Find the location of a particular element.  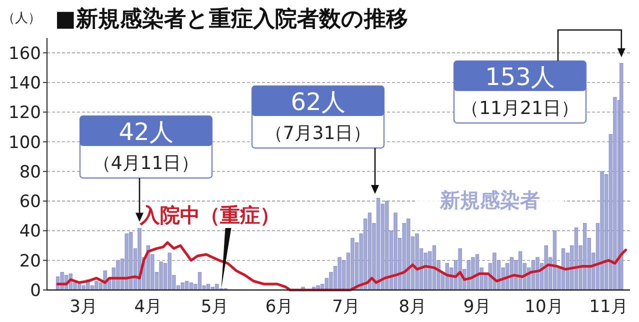

x-tick-label: 8月 is located at coordinates (412, 307).